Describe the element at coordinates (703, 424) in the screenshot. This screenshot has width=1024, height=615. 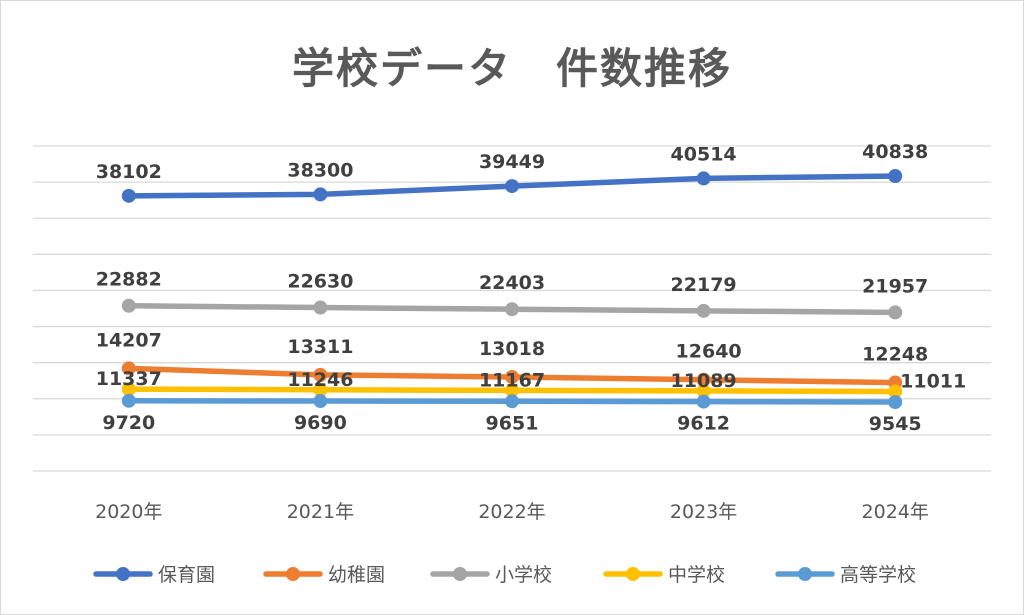
I see `data-label: 9612` at that location.